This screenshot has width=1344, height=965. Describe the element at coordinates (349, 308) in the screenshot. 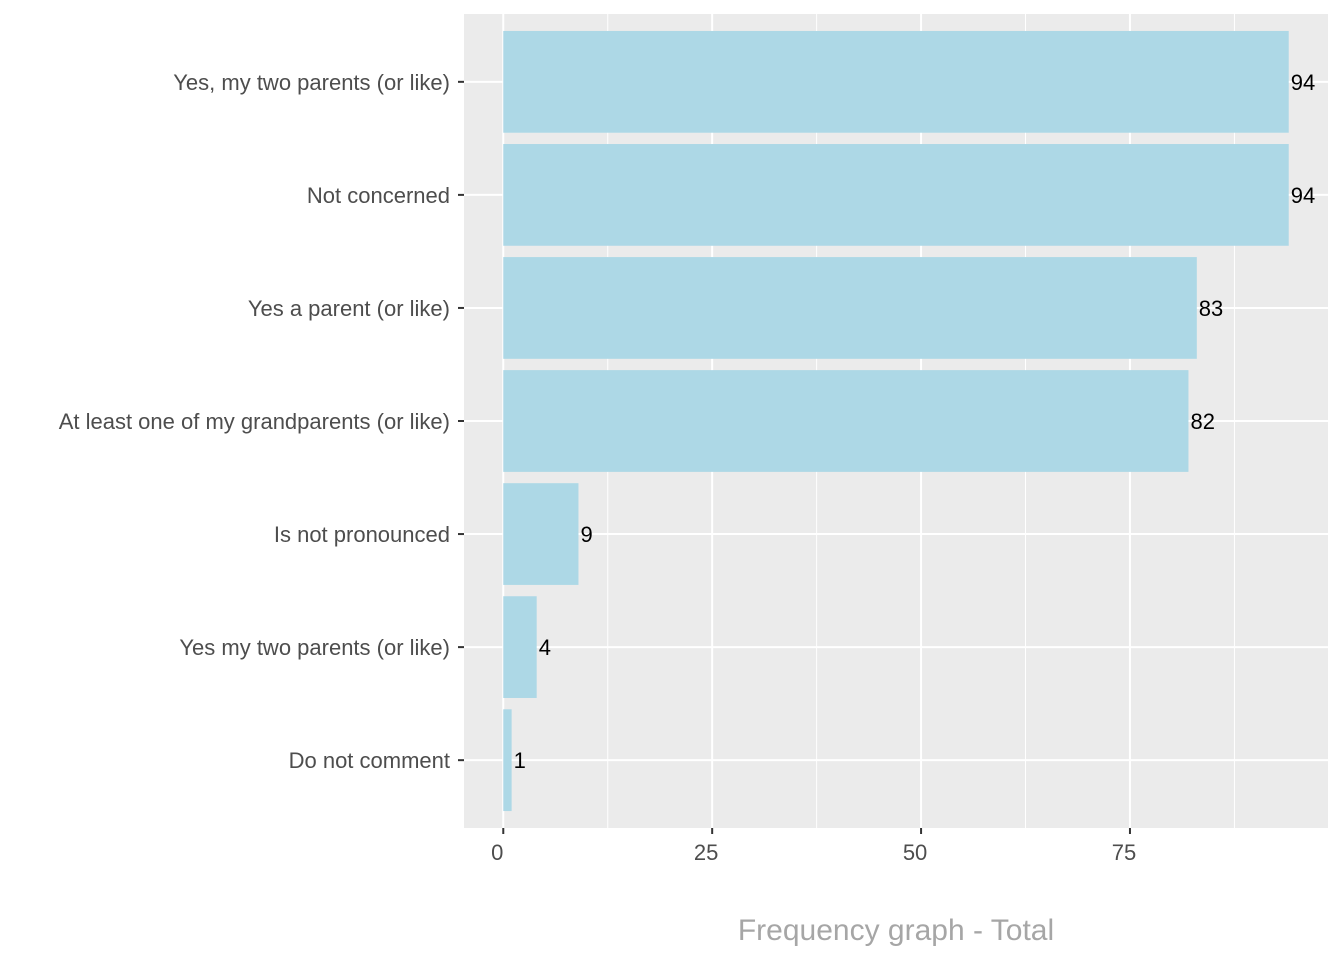

I see `y-tick-label: Yes a parent (or like)` at that location.